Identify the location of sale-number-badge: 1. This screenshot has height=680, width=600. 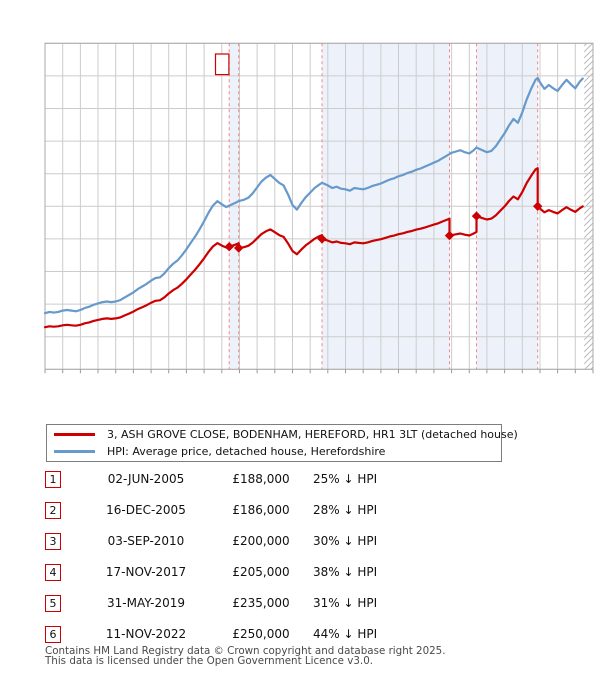
(53, 479).